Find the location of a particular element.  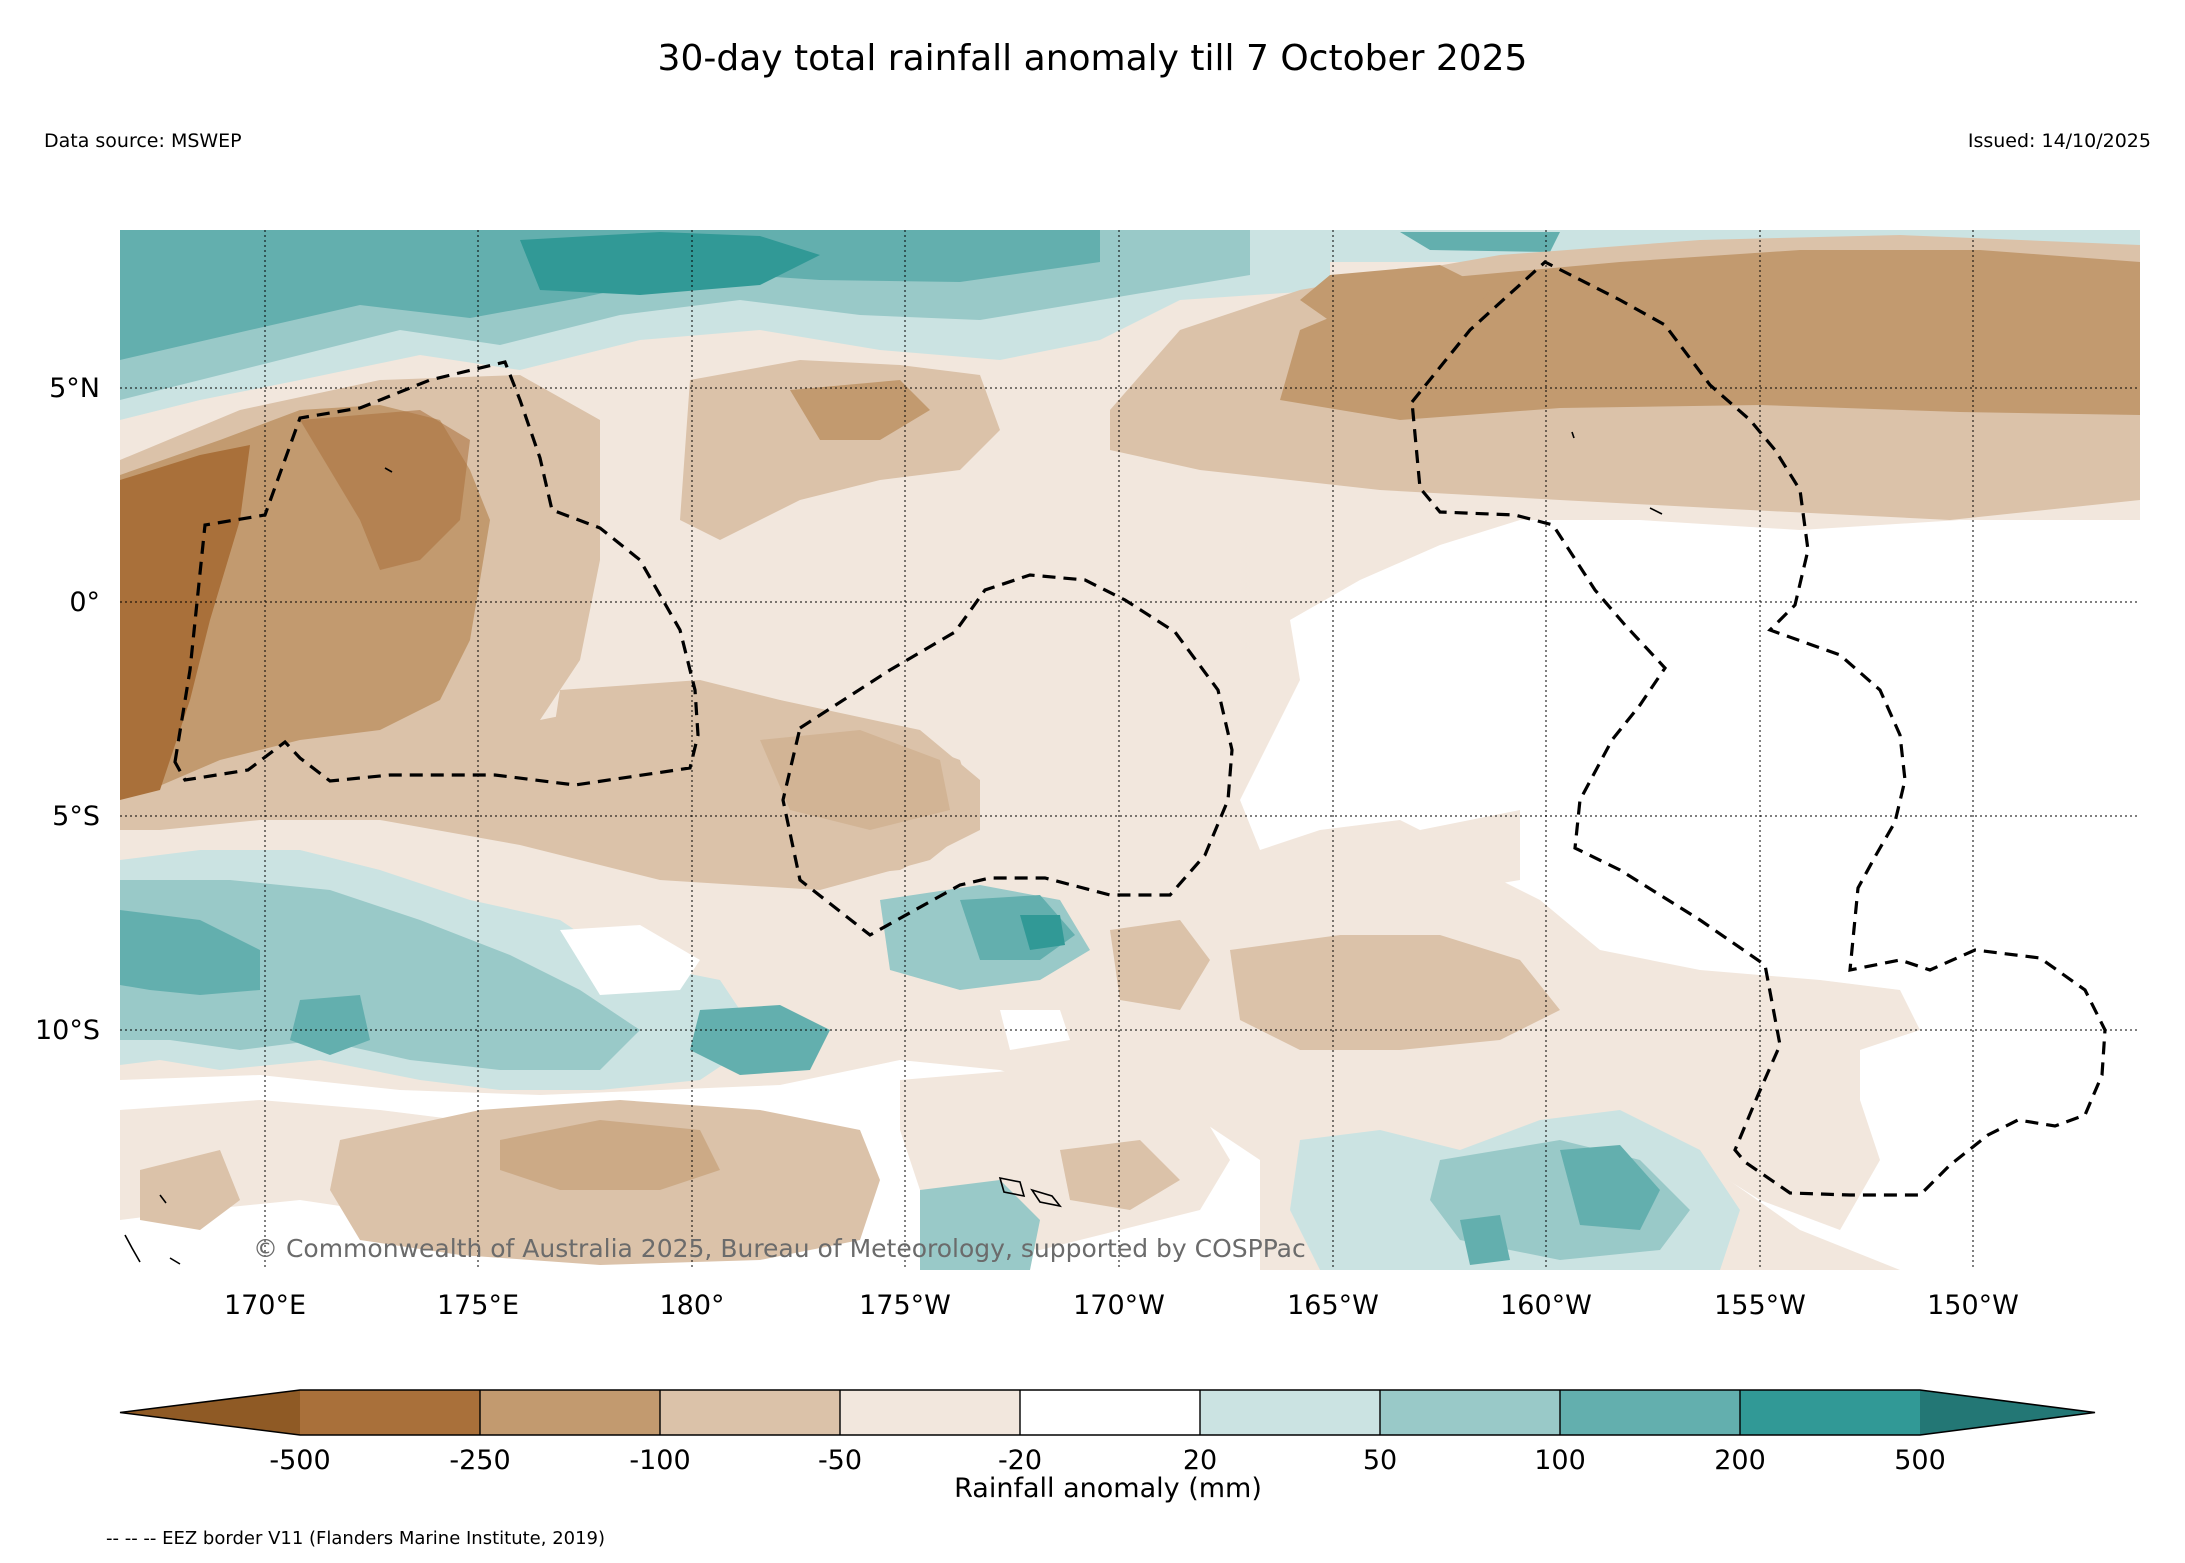

lat-label-5s: 5°S is located at coordinates (76, 816).